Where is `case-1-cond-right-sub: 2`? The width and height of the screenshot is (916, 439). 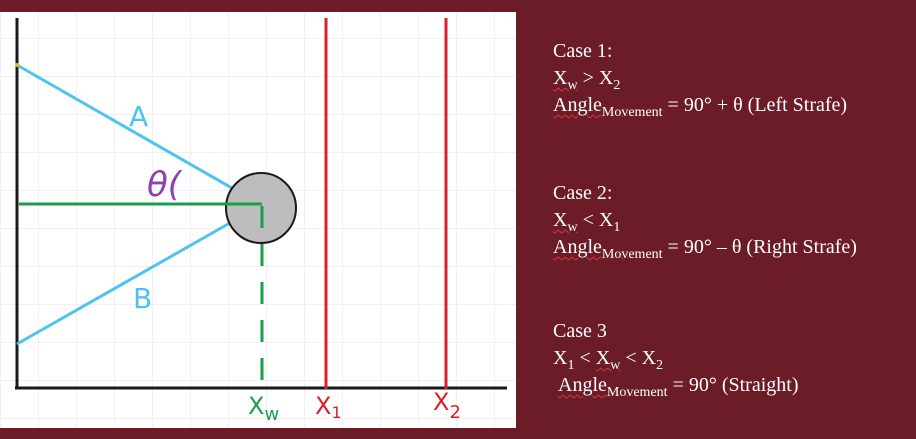
case-1-cond-right-sub: 2 is located at coordinates (616, 85).